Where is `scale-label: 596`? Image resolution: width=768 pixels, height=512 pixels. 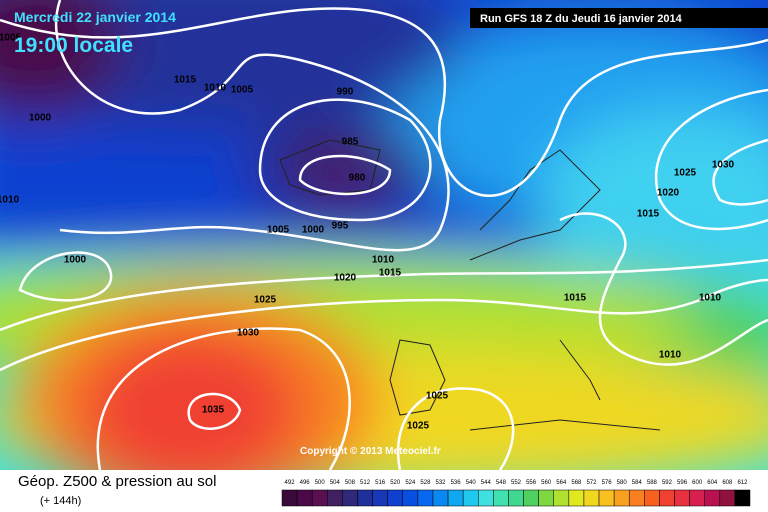 scale-label: 596 is located at coordinates (682, 483).